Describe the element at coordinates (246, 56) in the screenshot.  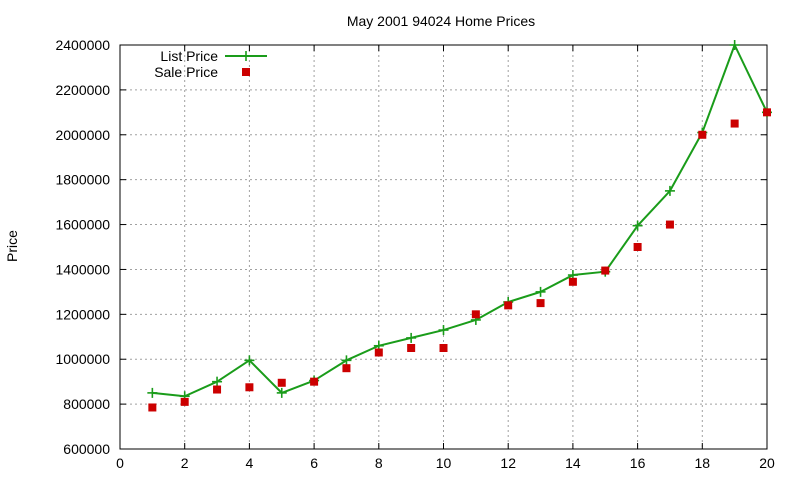
I see `legend-marker-list-price` at that location.